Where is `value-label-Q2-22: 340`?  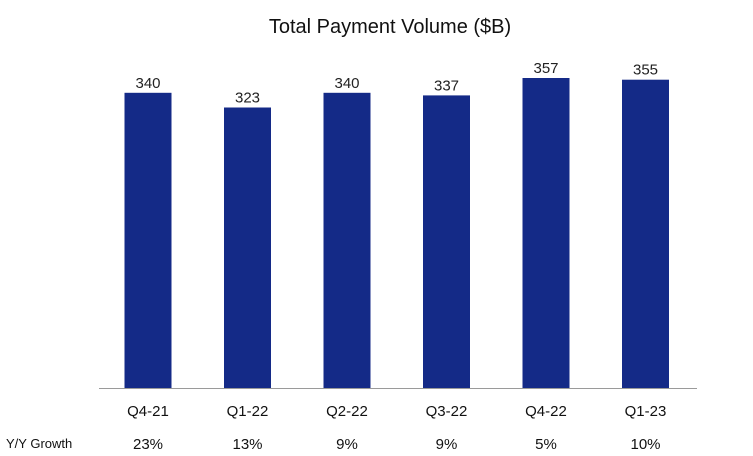 value-label-Q2-22: 340 is located at coordinates (346, 83).